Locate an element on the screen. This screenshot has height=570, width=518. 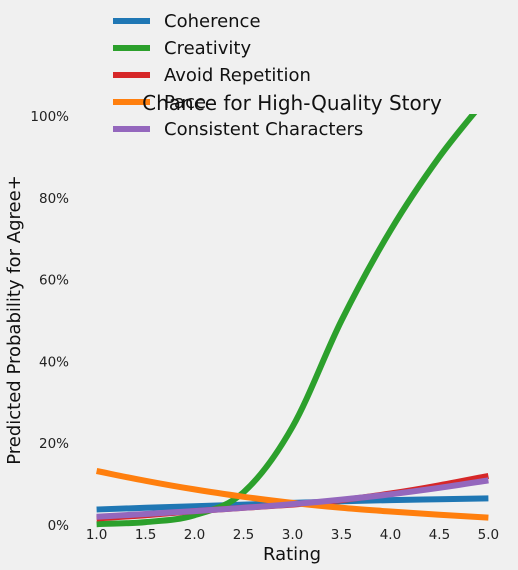
x-axis-label: Rating is located at coordinates (292, 554).